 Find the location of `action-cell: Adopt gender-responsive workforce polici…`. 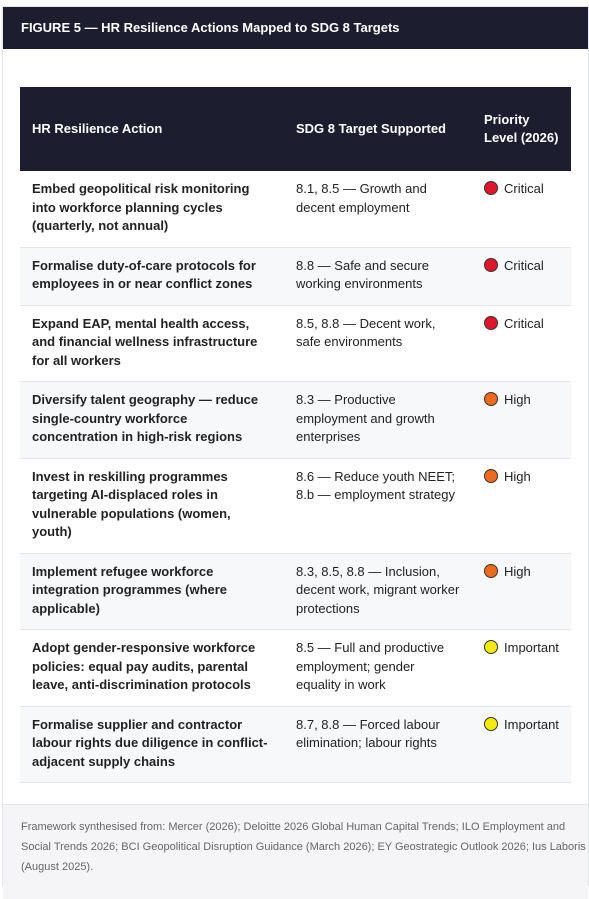

action-cell: Adopt gender-responsive workforce polici… is located at coordinates (152, 668).